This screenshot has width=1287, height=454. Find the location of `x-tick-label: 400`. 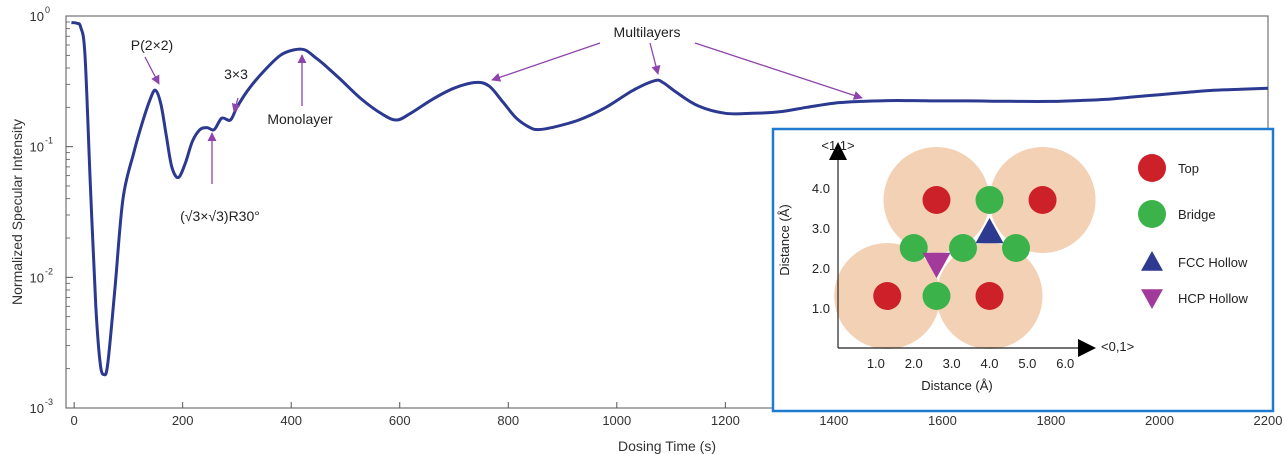

x-tick-label: 400 is located at coordinates (291, 420).